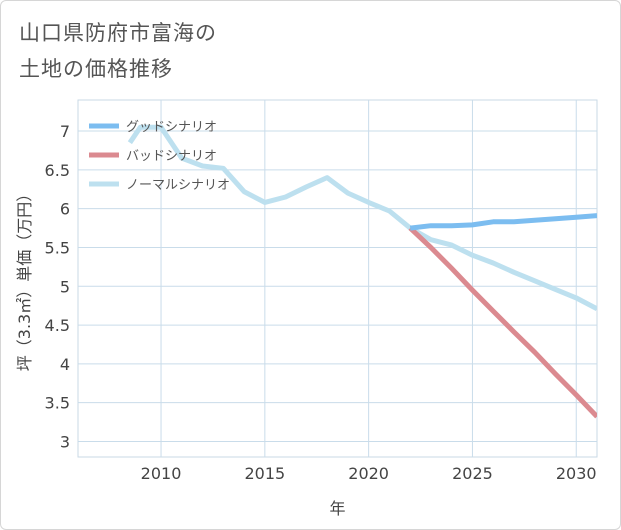  Describe the element at coordinates (161, 473) in the screenshot. I see `x-tick-label: 2010` at that location.